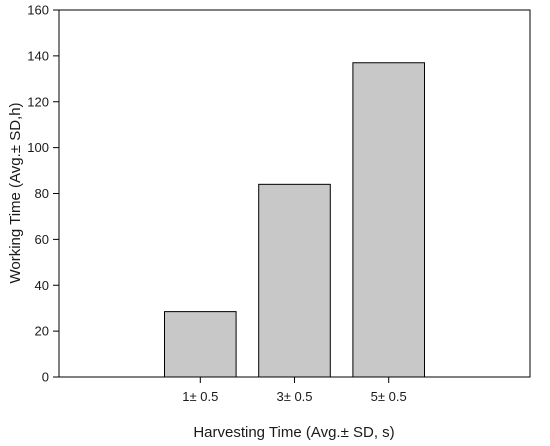 The width and height of the screenshot is (550, 446). Describe the element at coordinates (42, 239) in the screenshot. I see `y-tick-label: 60` at that location.